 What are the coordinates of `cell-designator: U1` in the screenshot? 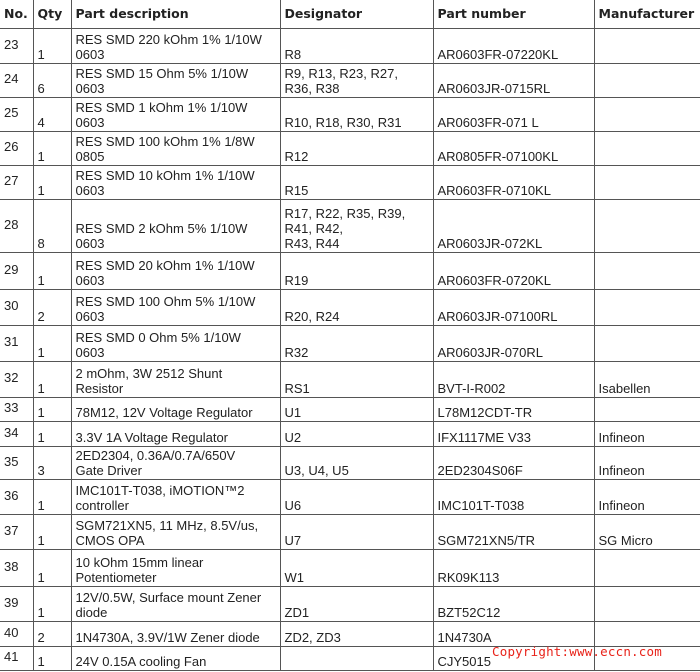 It's located at (356, 409).